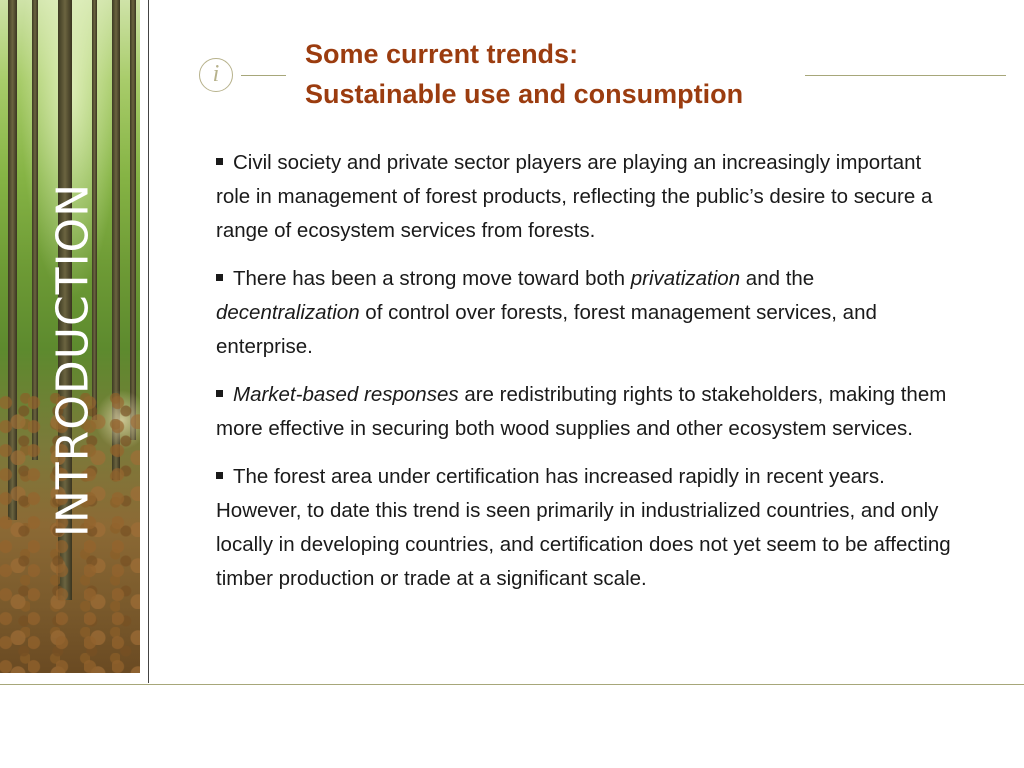 This screenshot has height=768, width=1024. I want to click on title-rule-left, so click(263, 75).